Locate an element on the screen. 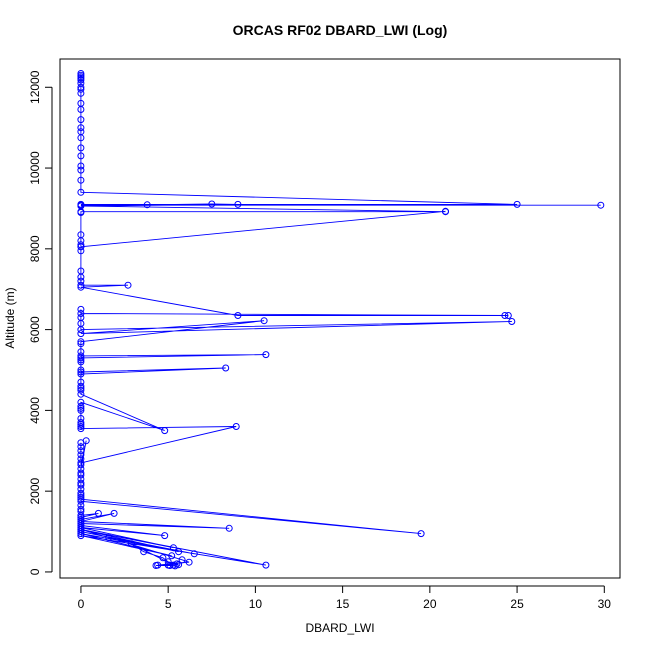  x-tick-label: 25 is located at coordinates (517, 604).